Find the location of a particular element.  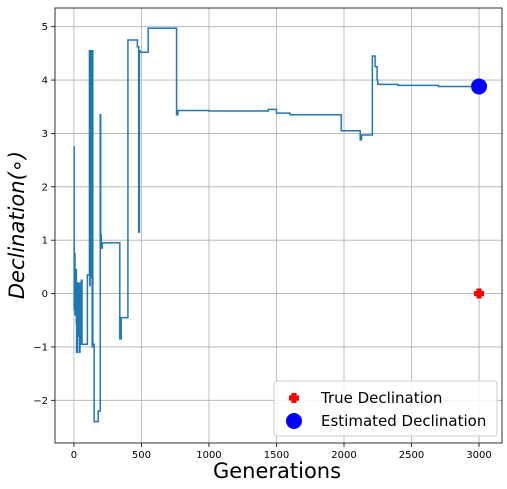

estimated-declination-marker is located at coordinates (479, 86).